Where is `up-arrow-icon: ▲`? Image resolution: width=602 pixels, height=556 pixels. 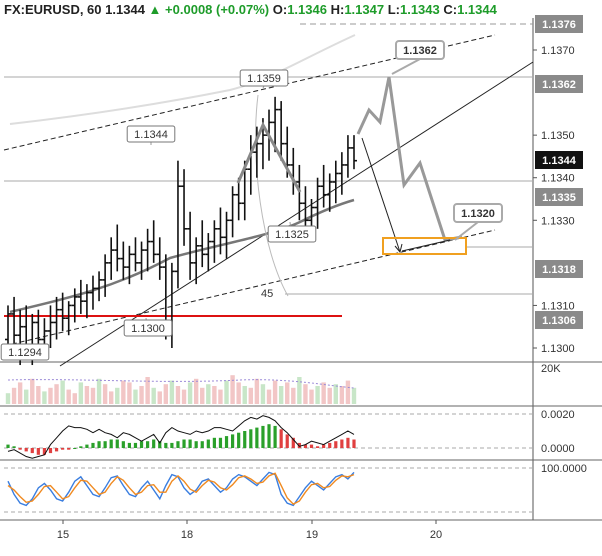
up-arrow-icon: ▲ is located at coordinates (155, 9).